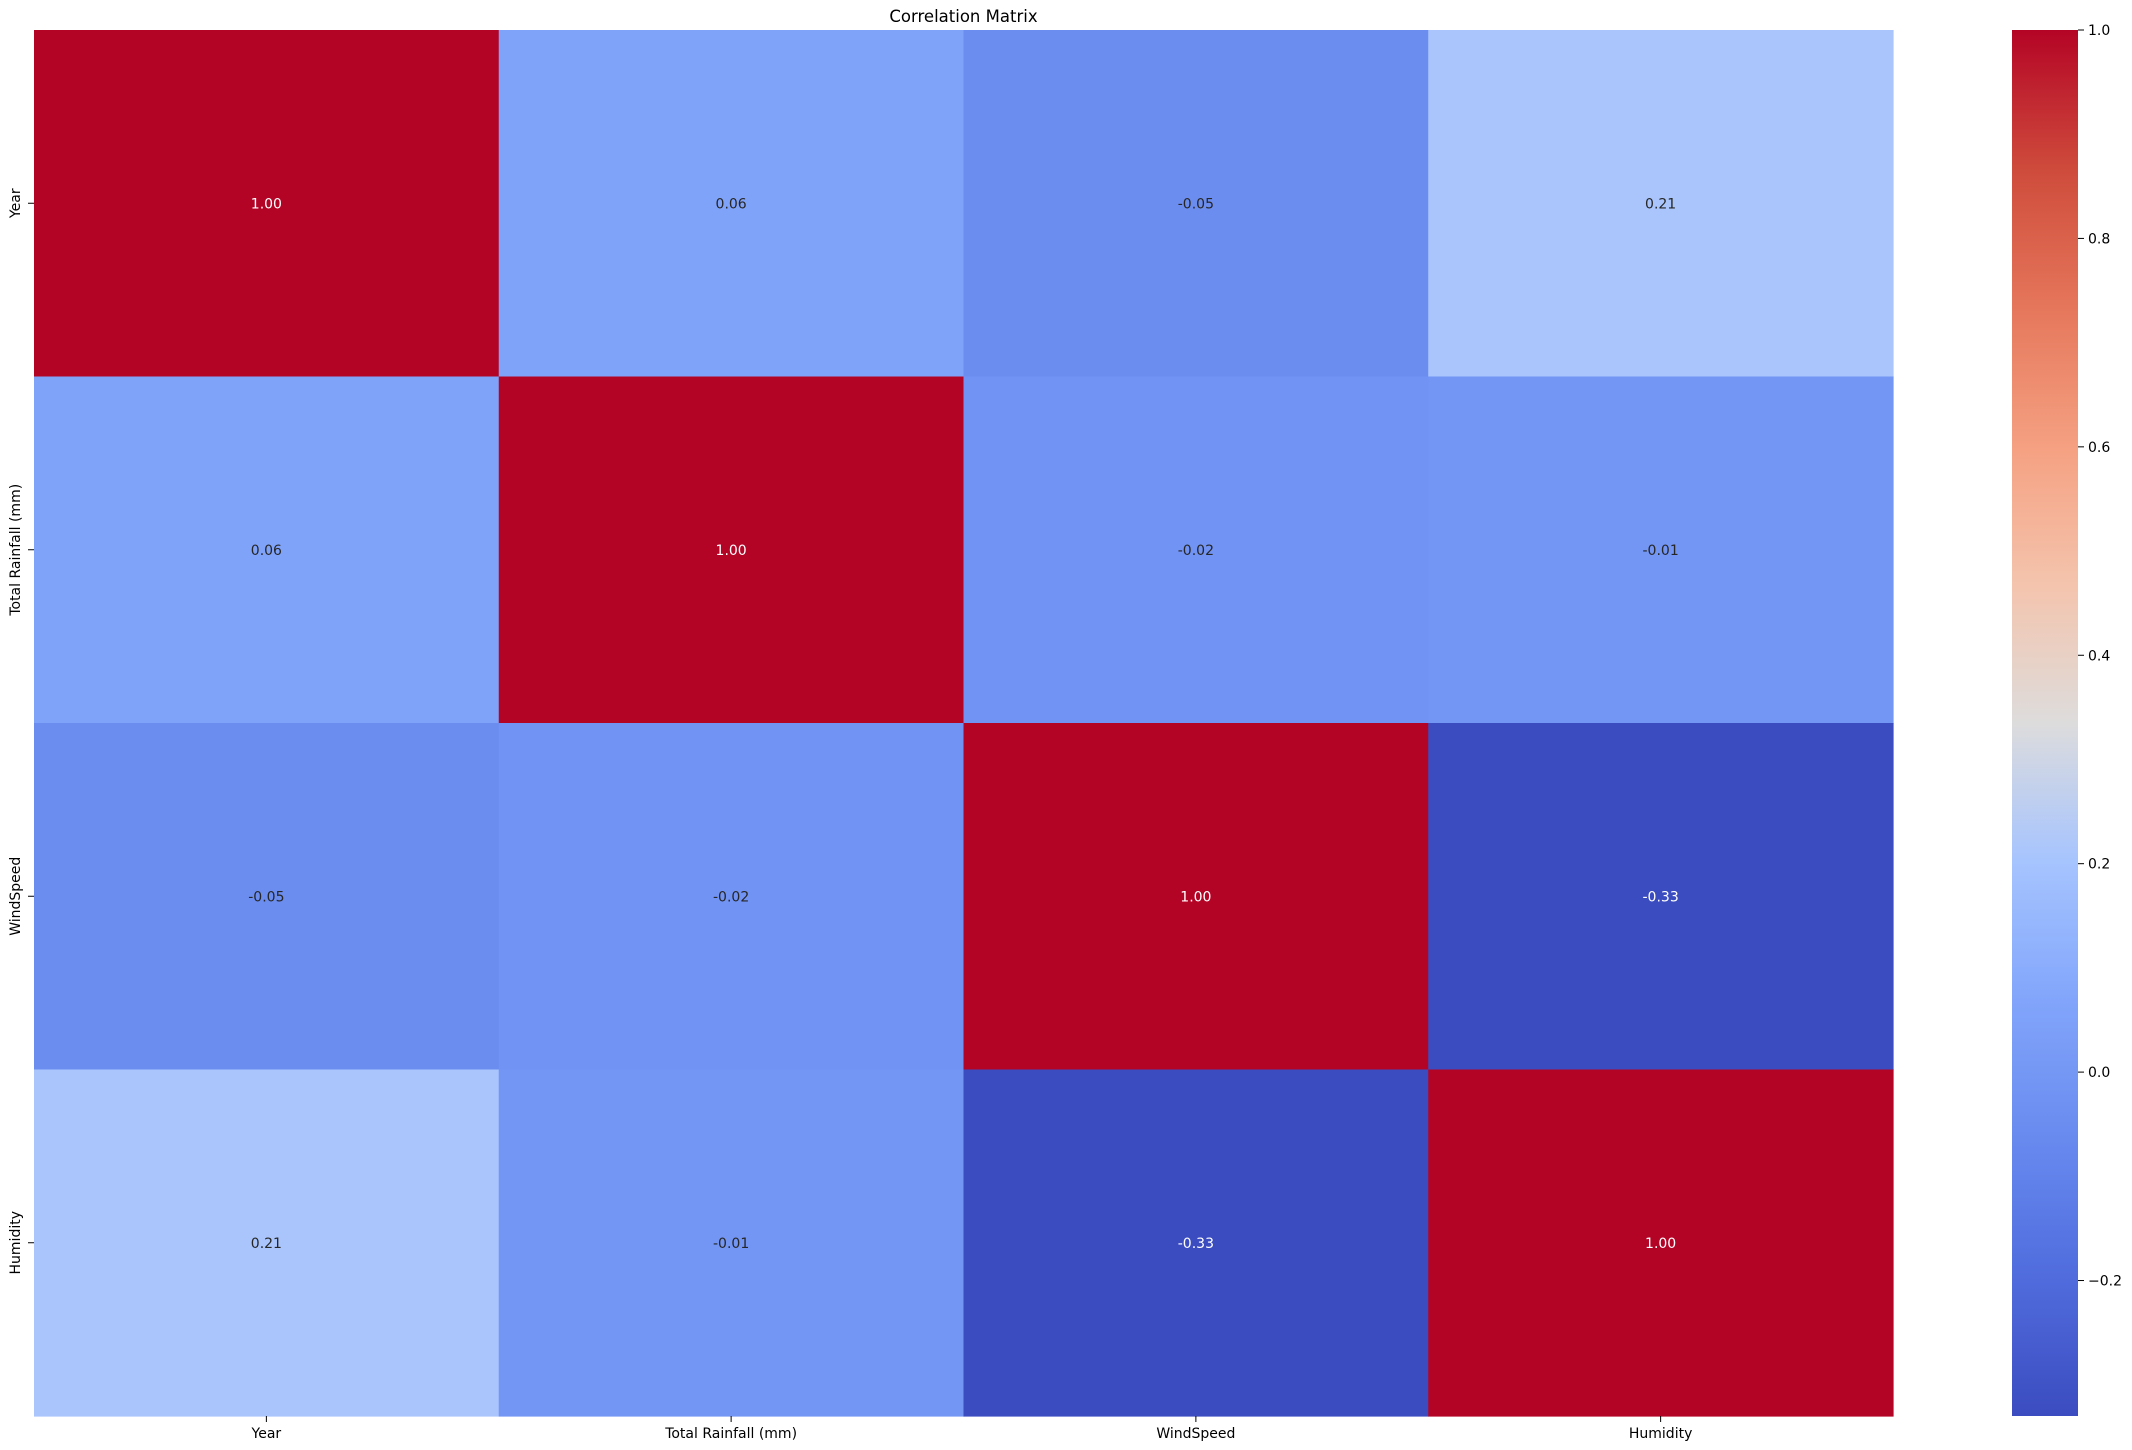 The image size is (2132, 1450). Describe the element at coordinates (1660, 1434) in the screenshot. I see `x-tick-label: Humidity` at that location.